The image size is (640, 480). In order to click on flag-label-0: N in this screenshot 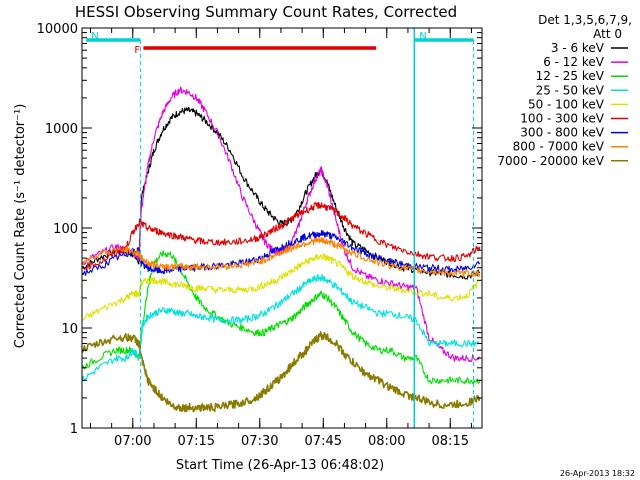, I will do `click(94, 36)`.